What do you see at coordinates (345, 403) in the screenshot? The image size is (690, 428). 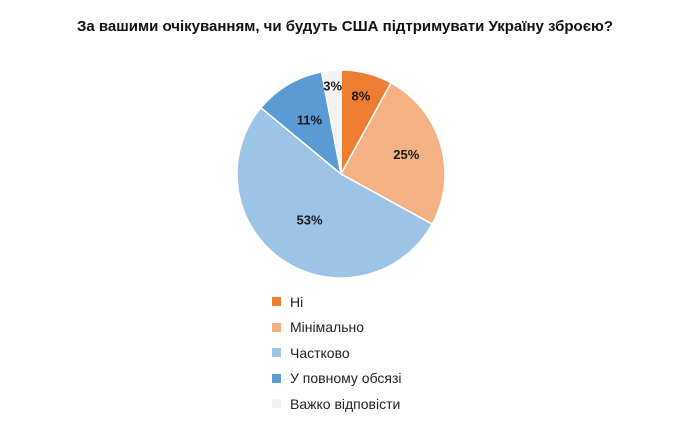 I see `legend-label: Важко відповісти` at bounding box center [345, 403].